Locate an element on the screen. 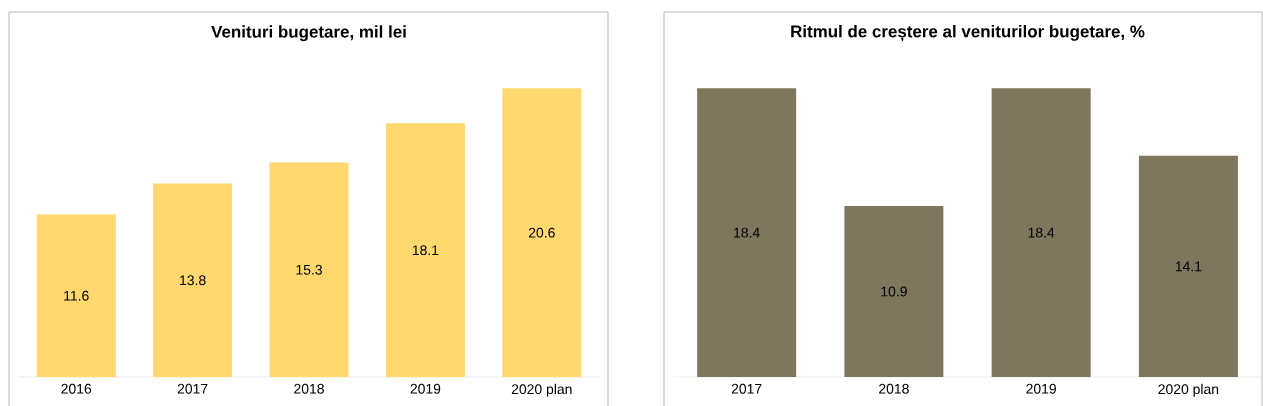 The width and height of the screenshot is (1263, 406). x-tick-label: 2016 is located at coordinates (76, 388).